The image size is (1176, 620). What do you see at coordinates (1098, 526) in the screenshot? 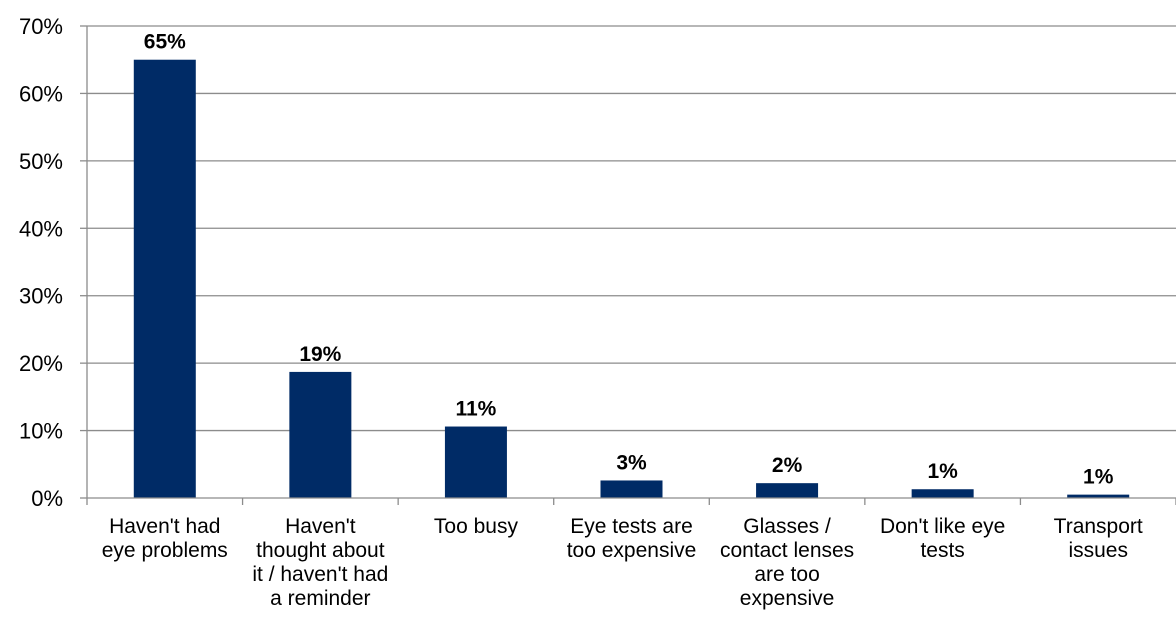
I see `x-category-label-line: Transport` at bounding box center [1098, 526].